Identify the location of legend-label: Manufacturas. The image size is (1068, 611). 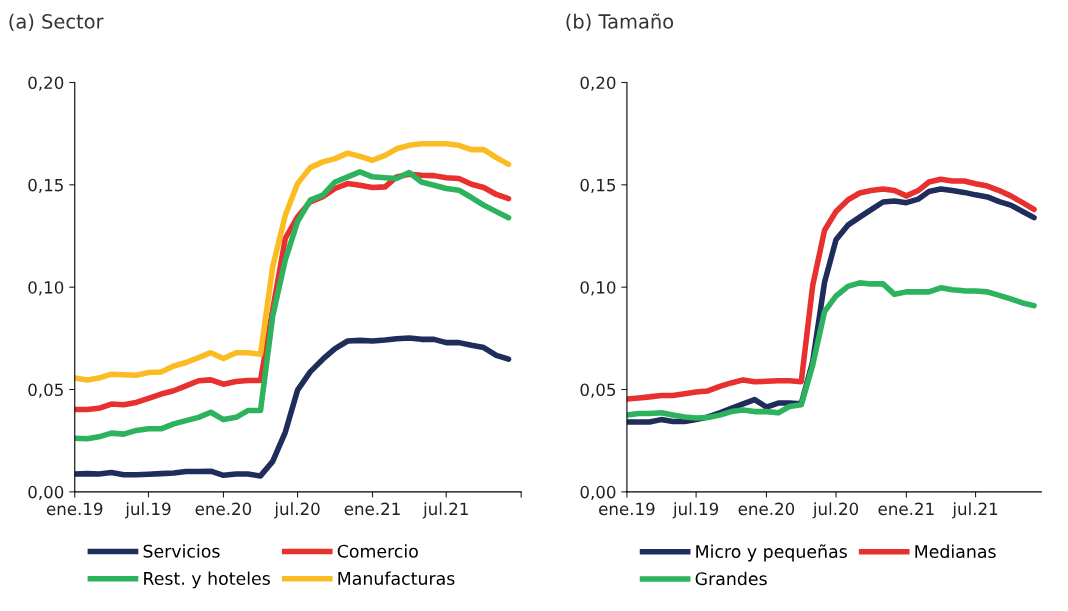
(396, 578).